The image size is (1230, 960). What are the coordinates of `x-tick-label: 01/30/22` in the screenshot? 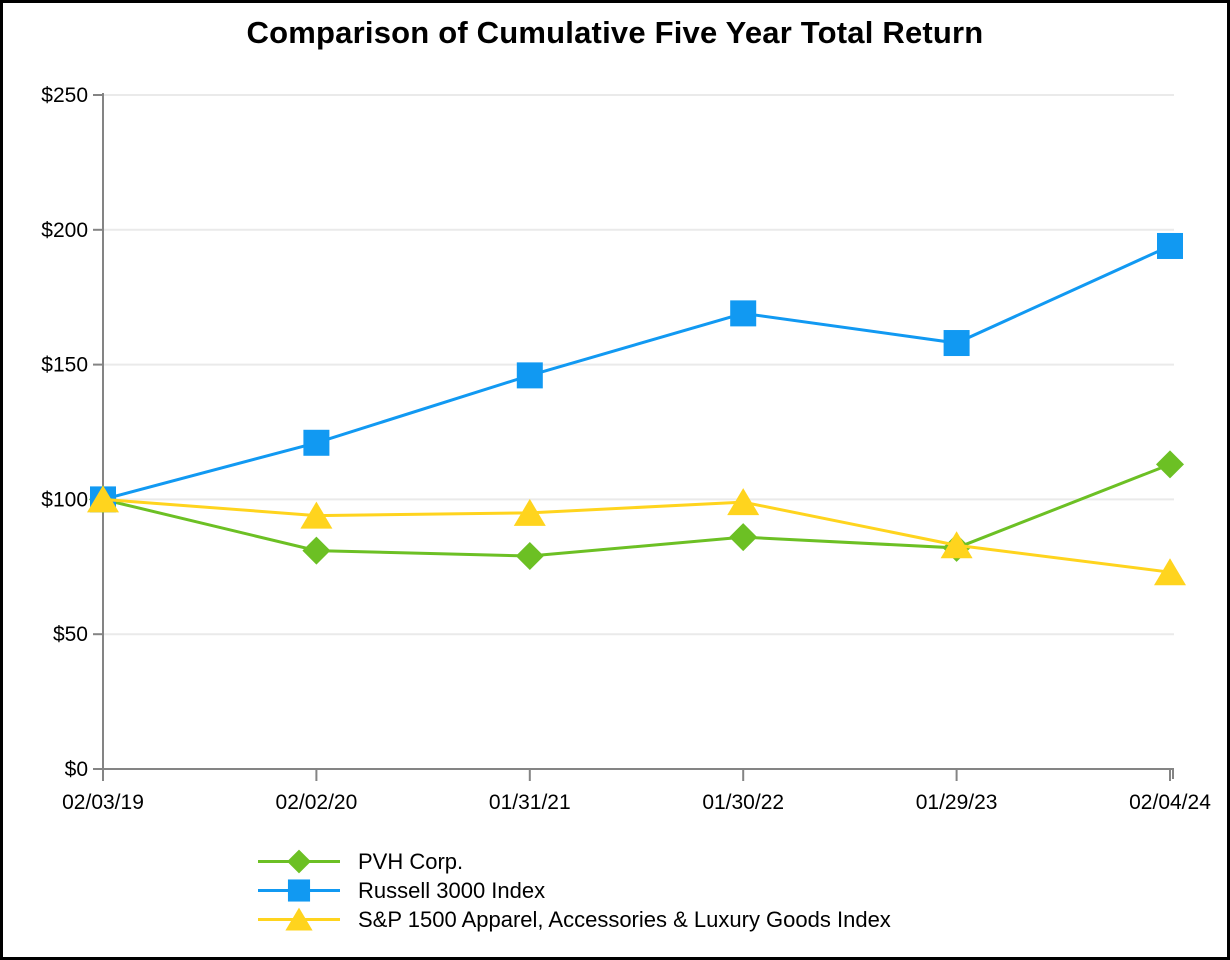 It's located at (743, 802).